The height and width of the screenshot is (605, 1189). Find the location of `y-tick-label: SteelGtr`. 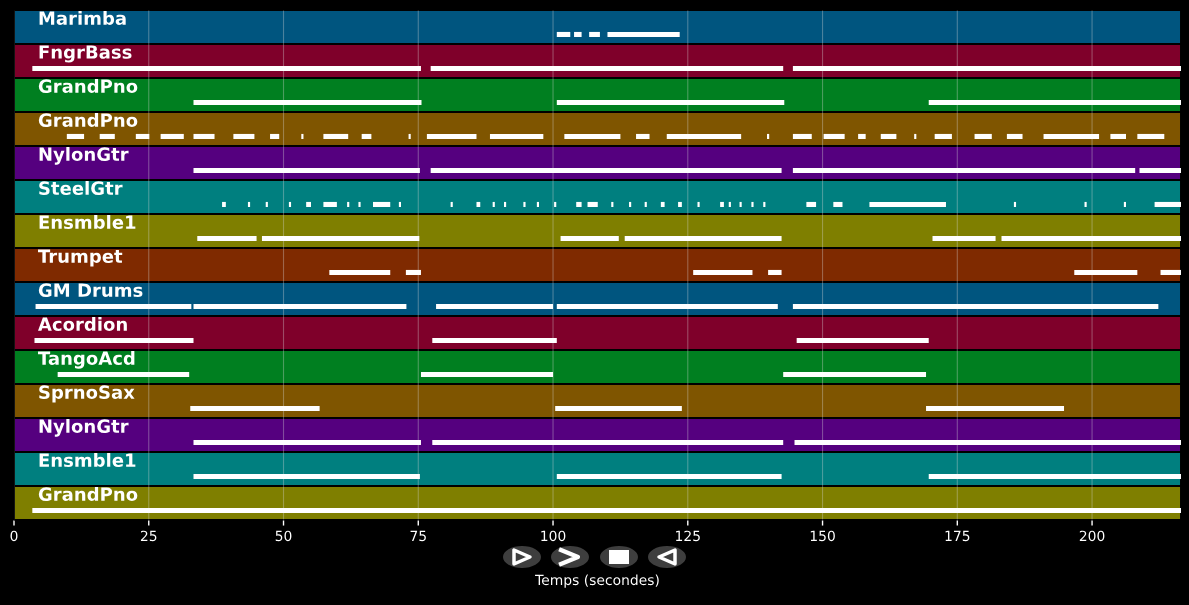

y-tick-label: SteelGtr is located at coordinates (81, 188).